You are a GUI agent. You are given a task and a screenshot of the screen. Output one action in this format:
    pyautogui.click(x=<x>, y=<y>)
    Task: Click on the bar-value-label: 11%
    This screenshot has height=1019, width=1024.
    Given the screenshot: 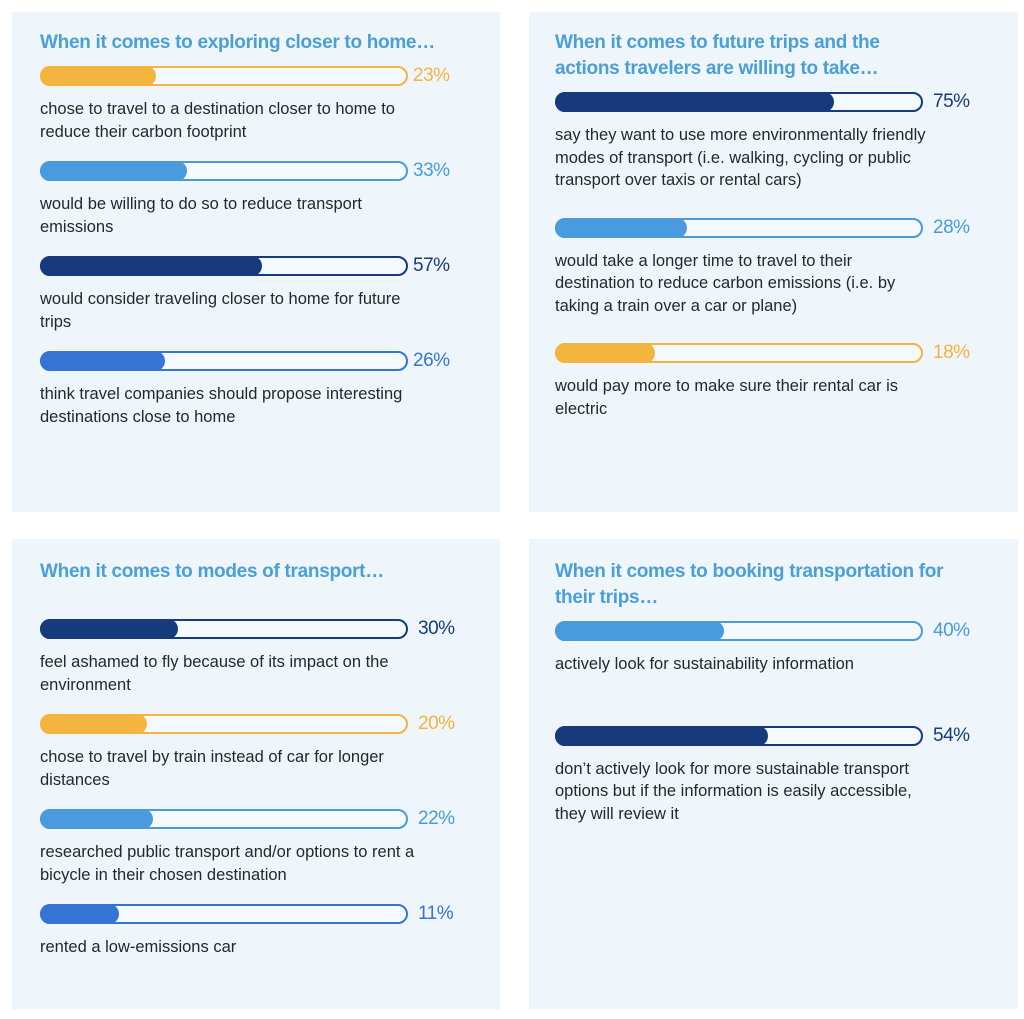 What is the action you would take?
    pyautogui.click(x=436, y=913)
    